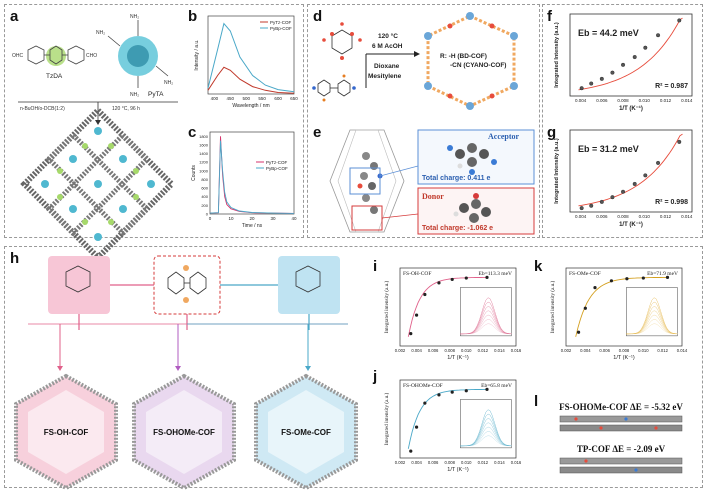 This screenshot has width=707, height=492. I want to click on x-tick-g-1: 0.006, so click(602, 216).